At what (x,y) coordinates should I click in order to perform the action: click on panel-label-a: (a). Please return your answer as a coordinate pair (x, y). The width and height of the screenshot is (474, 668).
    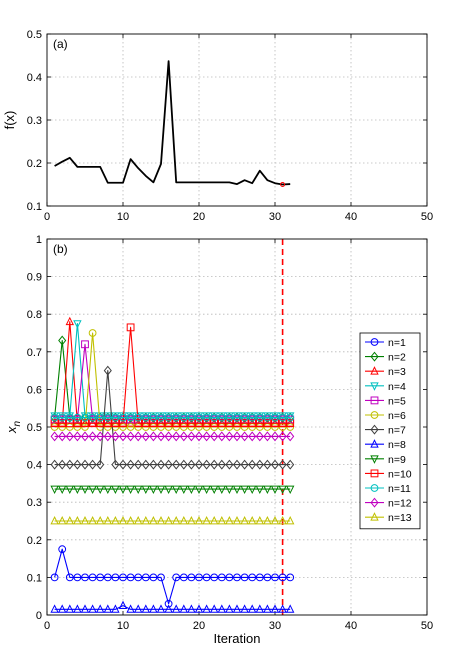
    Looking at the image, I should click on (60, 44).